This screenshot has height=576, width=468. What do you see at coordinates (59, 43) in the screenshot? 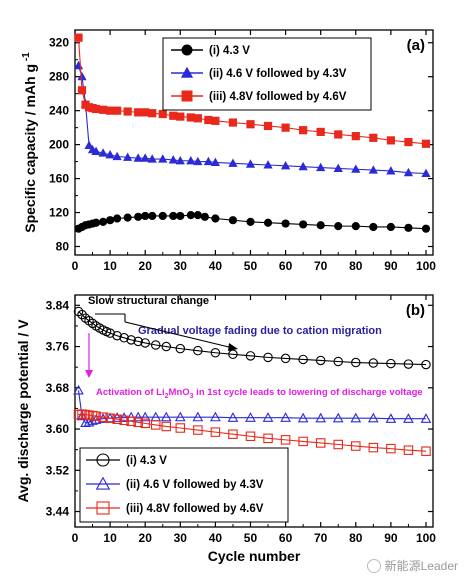
I see `y-tick-label: 320` at bounding box center [59, 43].